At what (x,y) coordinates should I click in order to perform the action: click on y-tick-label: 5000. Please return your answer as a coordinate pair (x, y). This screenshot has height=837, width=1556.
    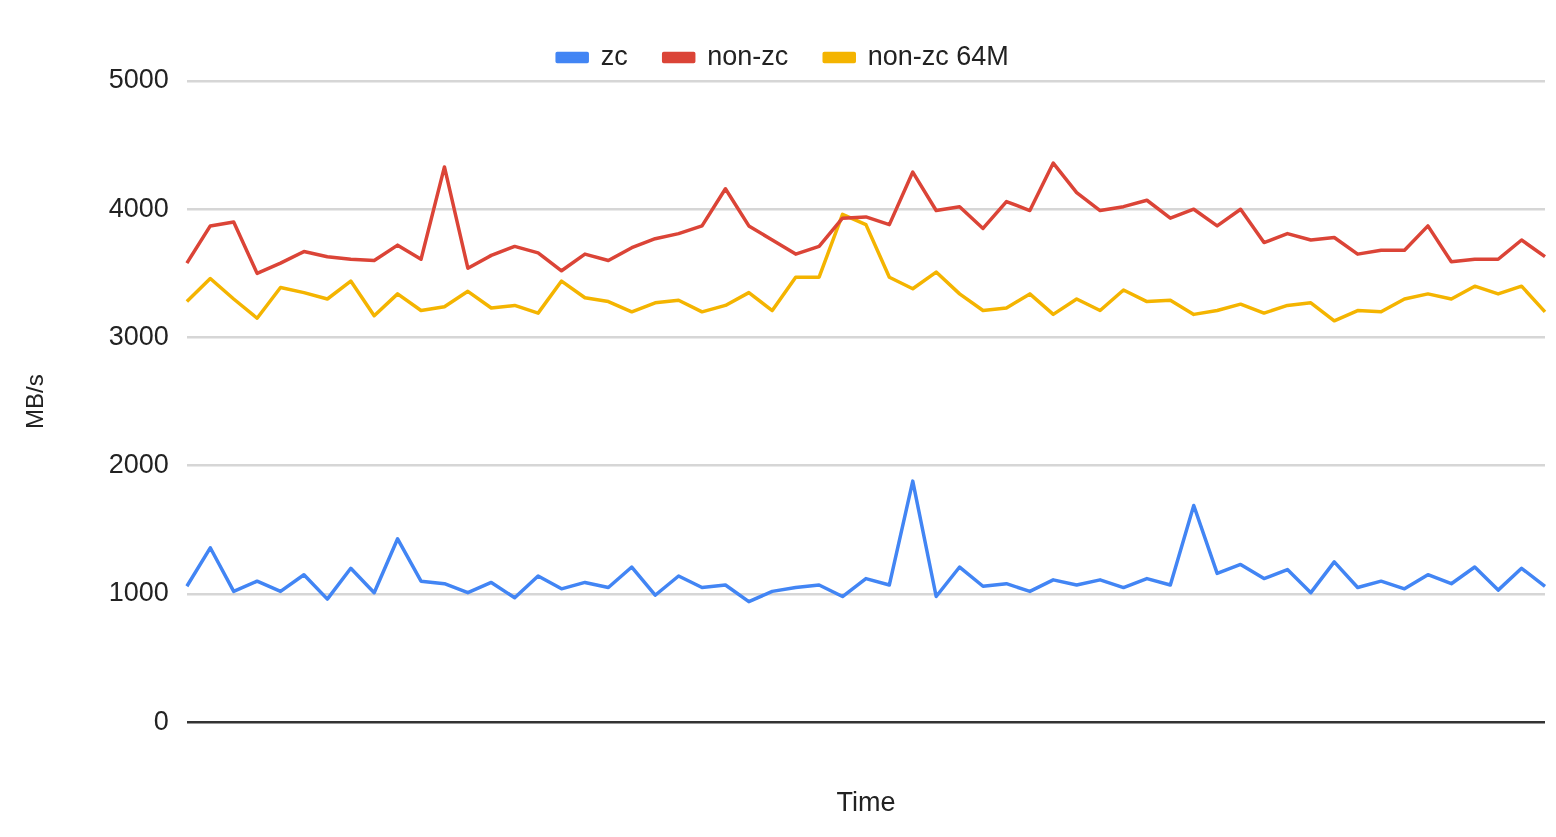
    Looking at the image, I should click on (138, 79).